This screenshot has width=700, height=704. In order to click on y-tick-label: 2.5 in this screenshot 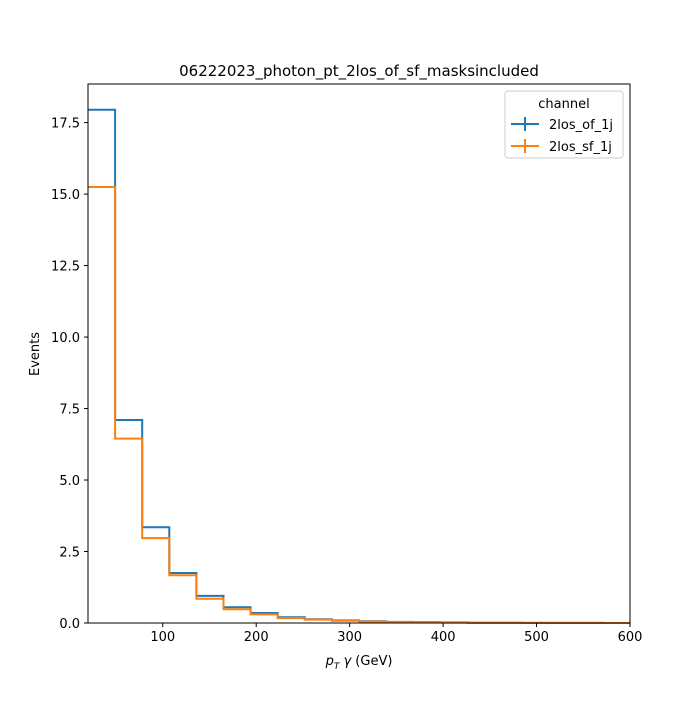, I will do `click(69, 553)`.